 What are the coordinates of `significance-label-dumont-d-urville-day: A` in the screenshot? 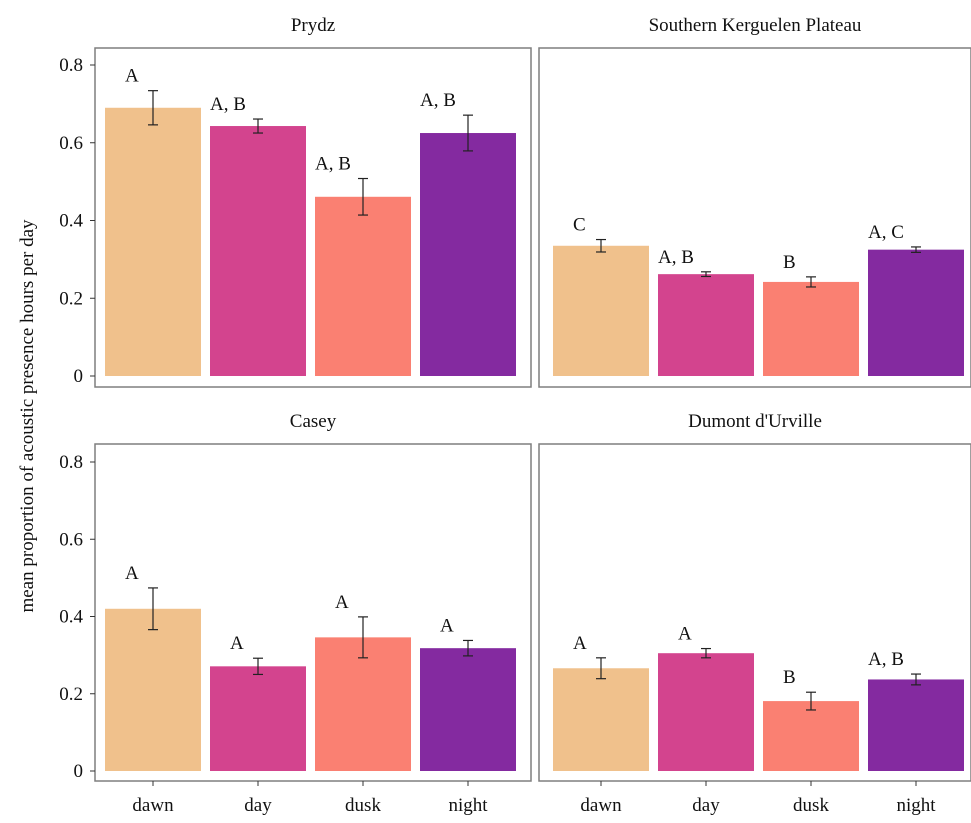 It's located at (685, 634).